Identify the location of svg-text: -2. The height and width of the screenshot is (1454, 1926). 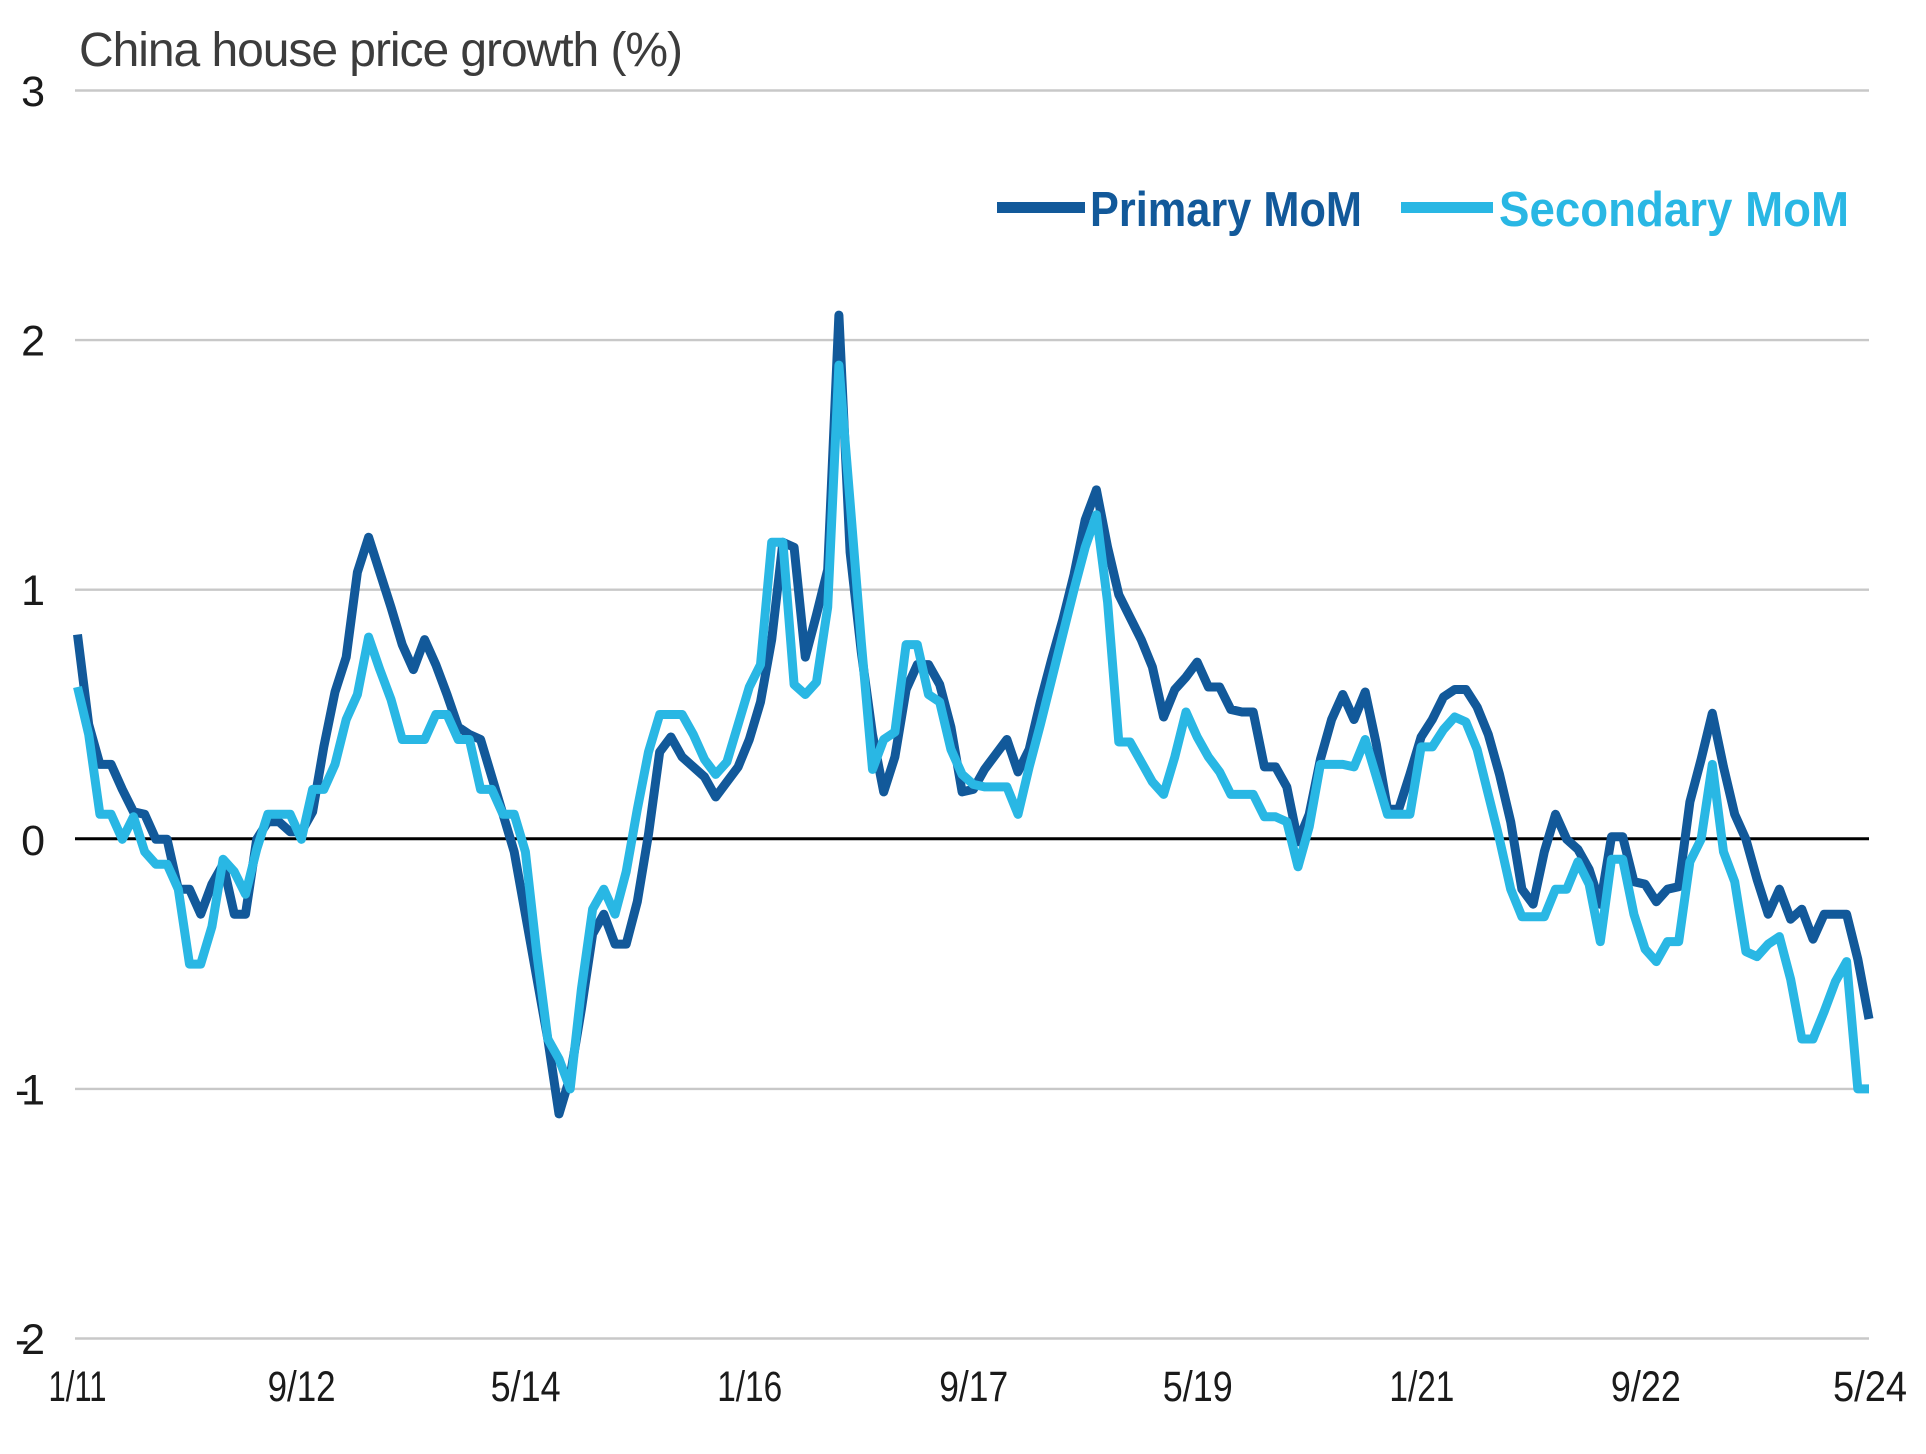
(30, 1340).